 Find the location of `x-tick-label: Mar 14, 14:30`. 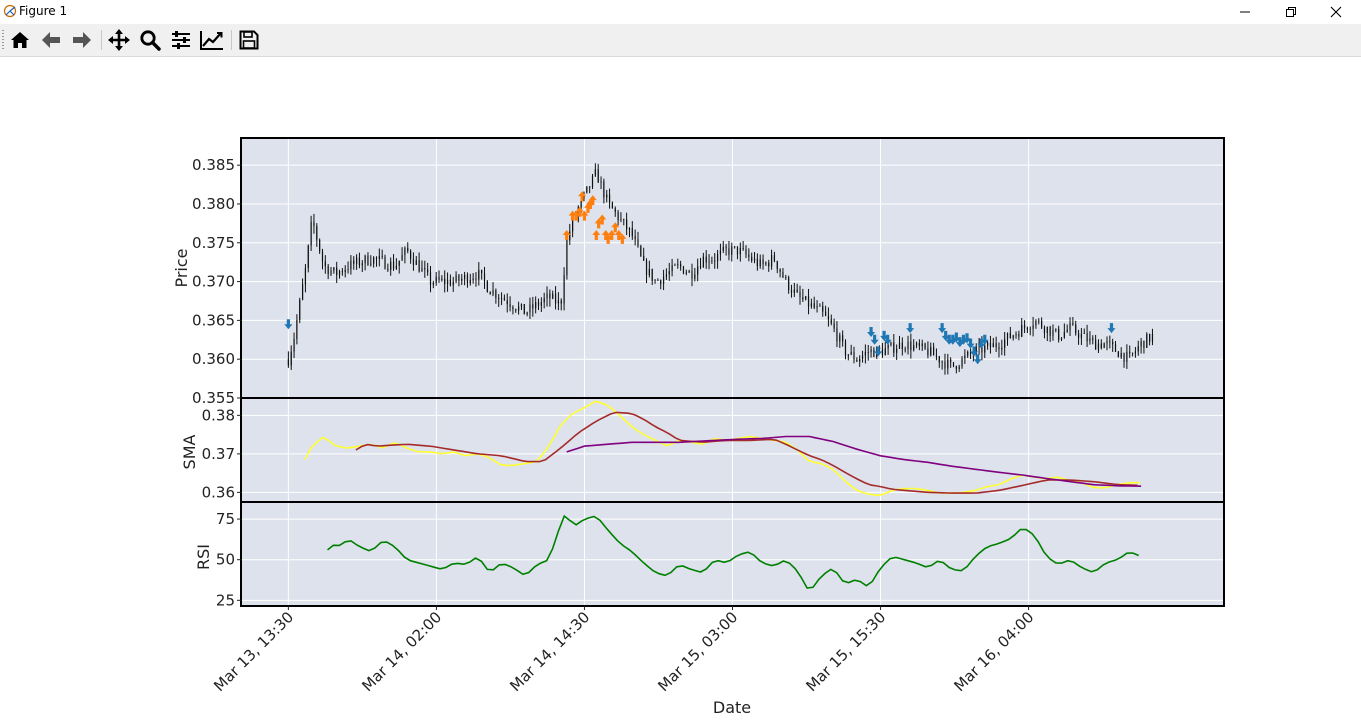

x-tick-label: Mar 14, 14:30 is located at coordinates (549, 651).